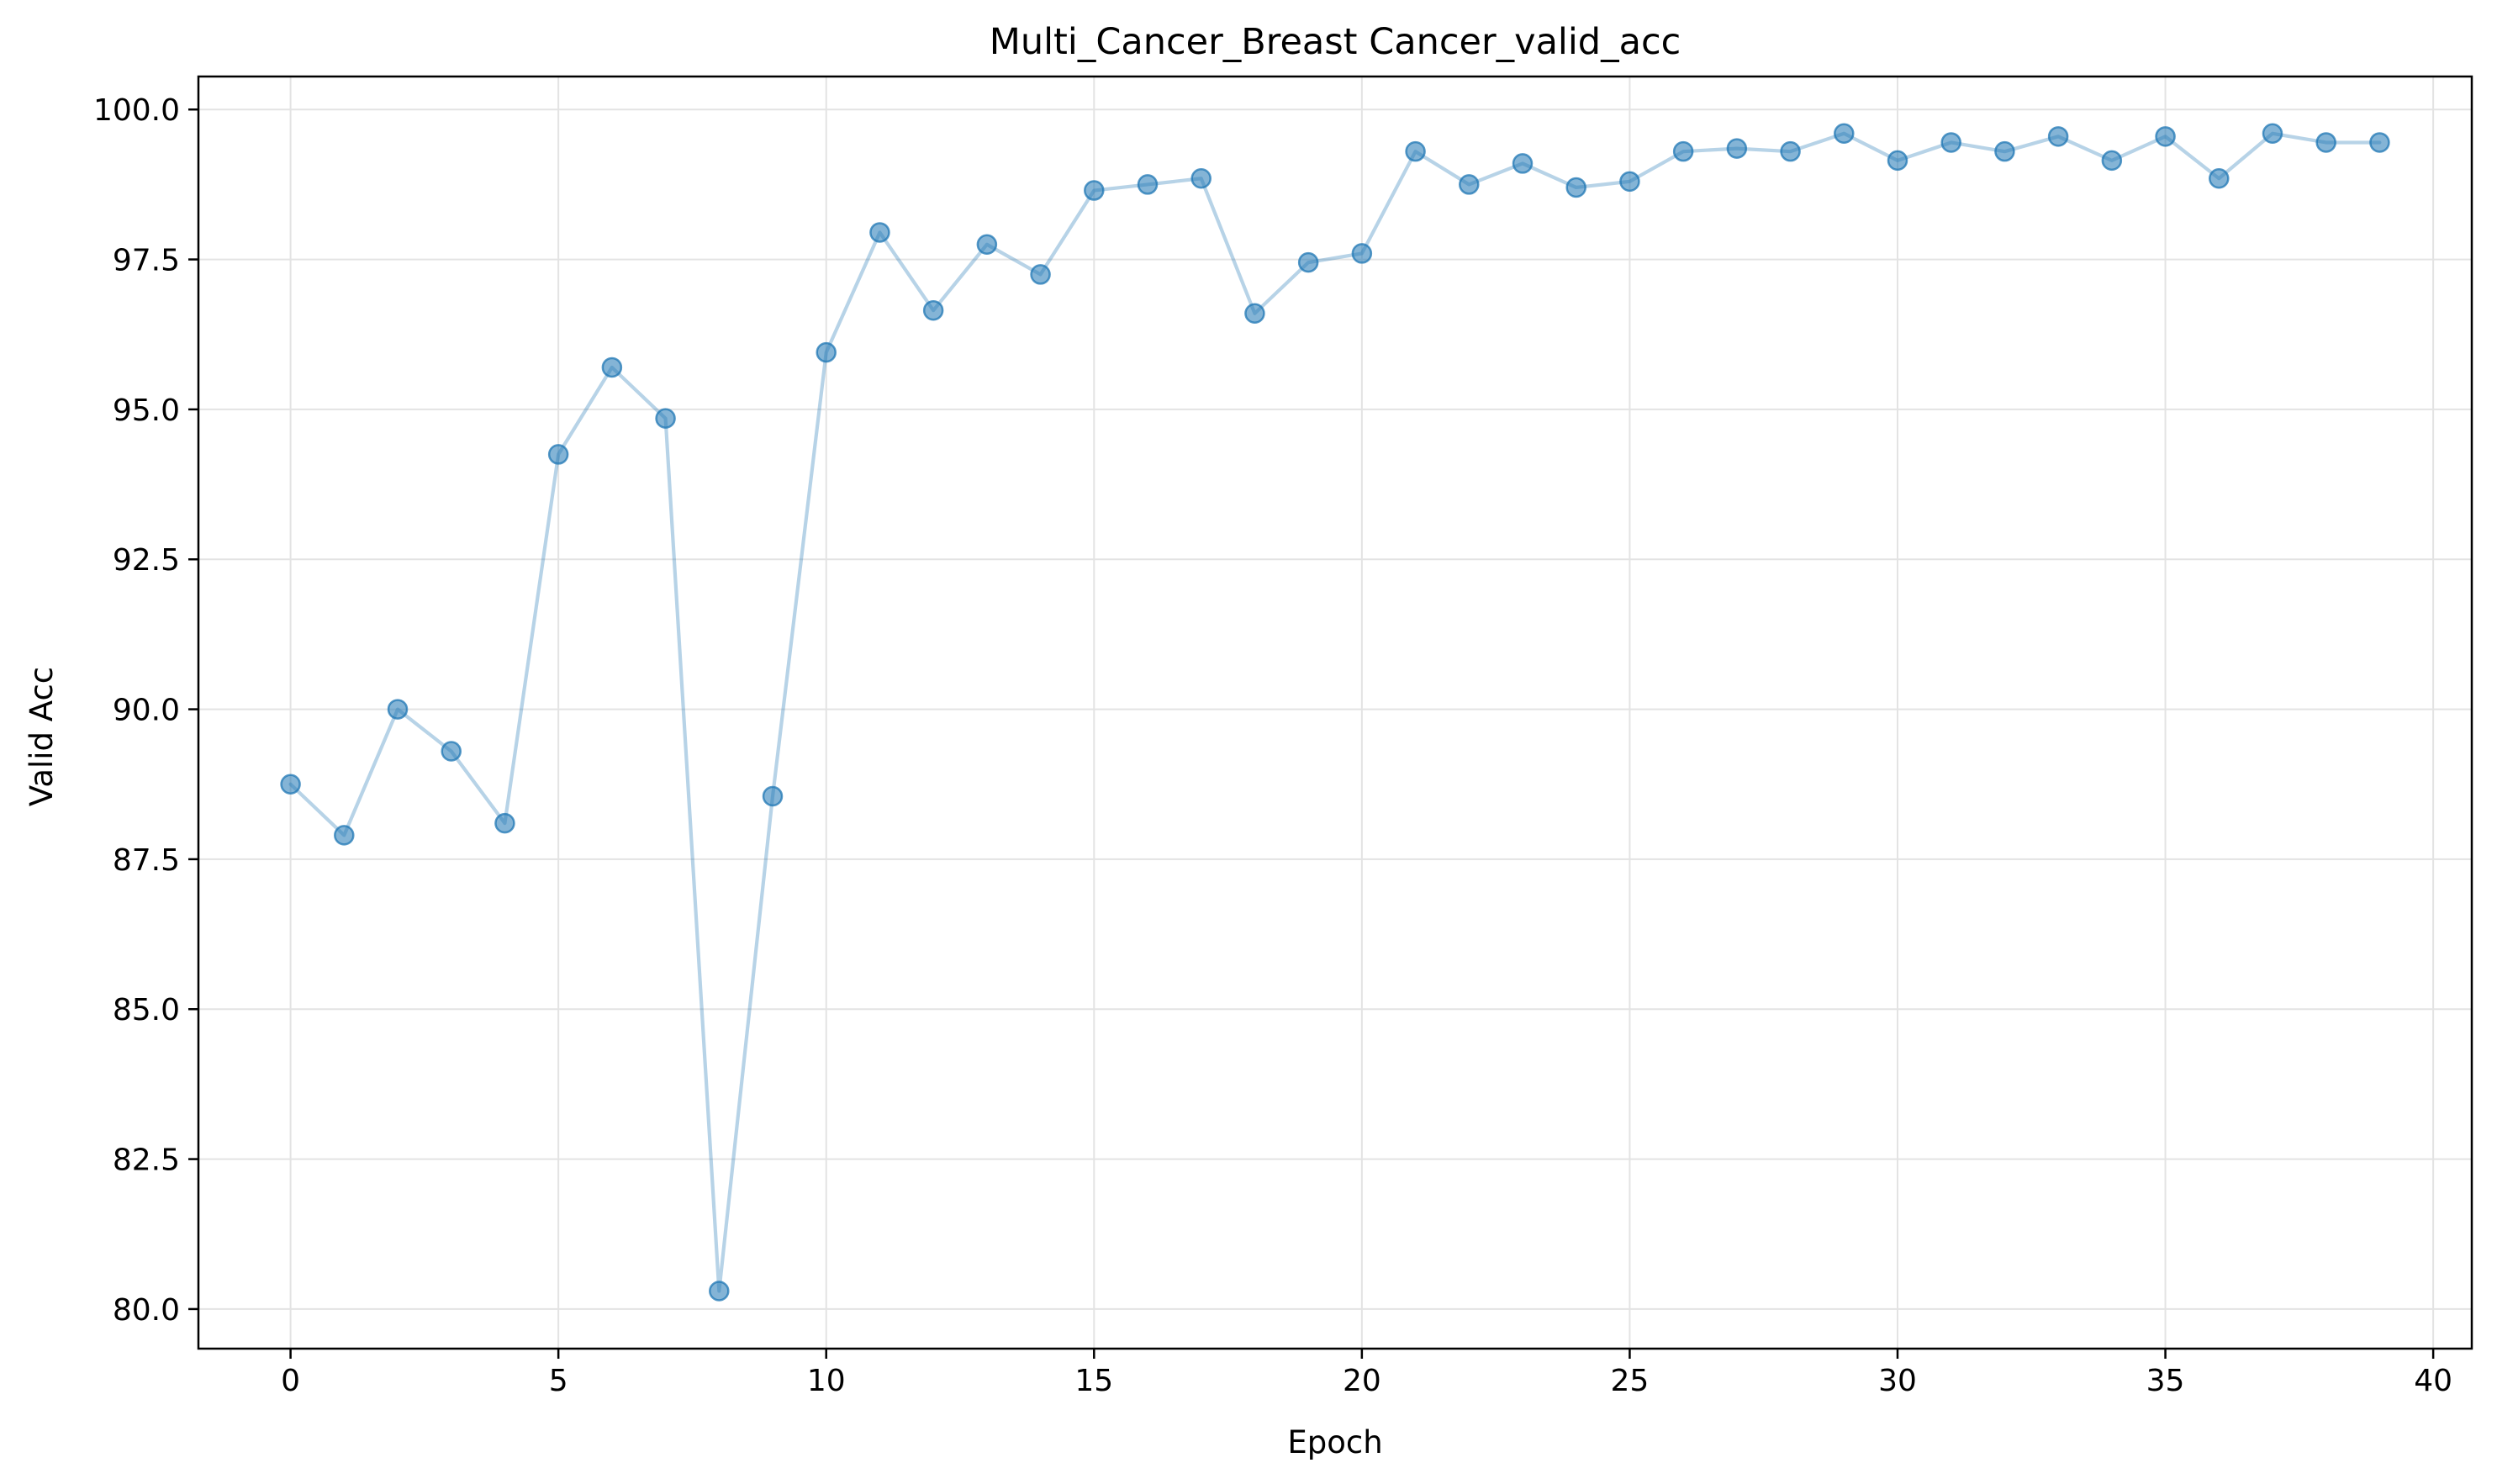 The image size is (2497, 1484). I want to click on y-axis-title: Valid Acc, so click(42, 736).